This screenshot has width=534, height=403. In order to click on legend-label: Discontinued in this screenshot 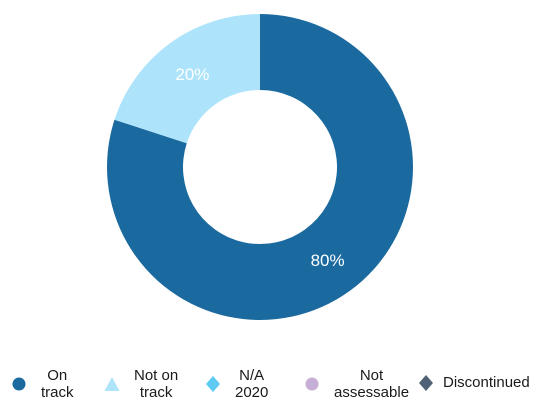, I will do `click(486, 382)`.